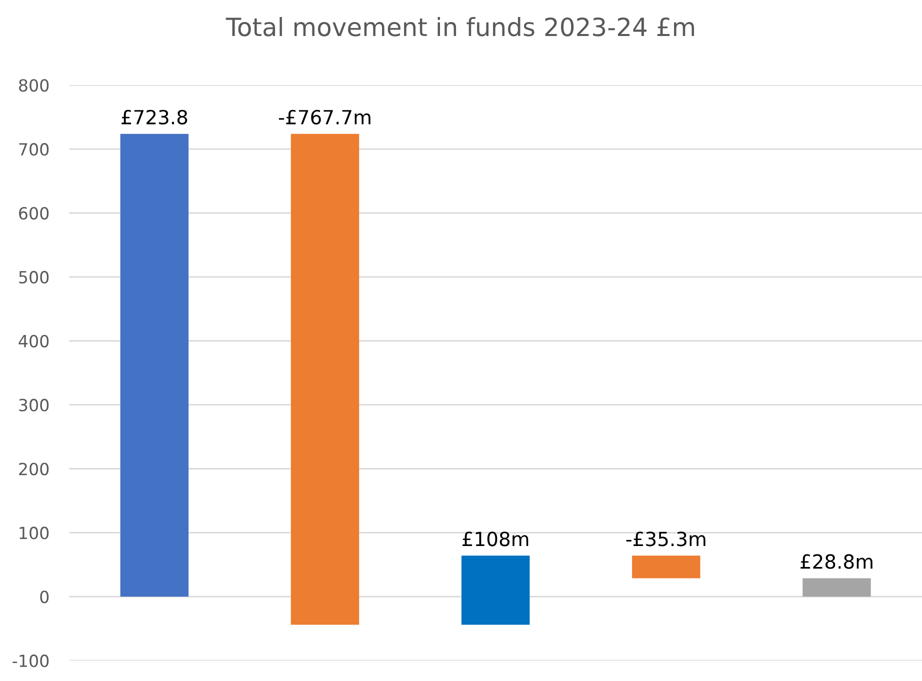  I want to click on y-tick-label: 600, so click(34, 213).